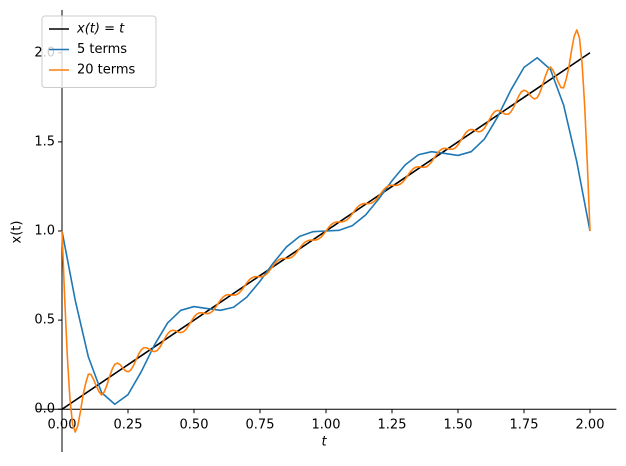 The width and height of the screenshot is (626, 466). What do you see at coordinates (260, 425) in the screenshot?
I see `x-tick-label: 0.75` at bounding box center [260, 425].